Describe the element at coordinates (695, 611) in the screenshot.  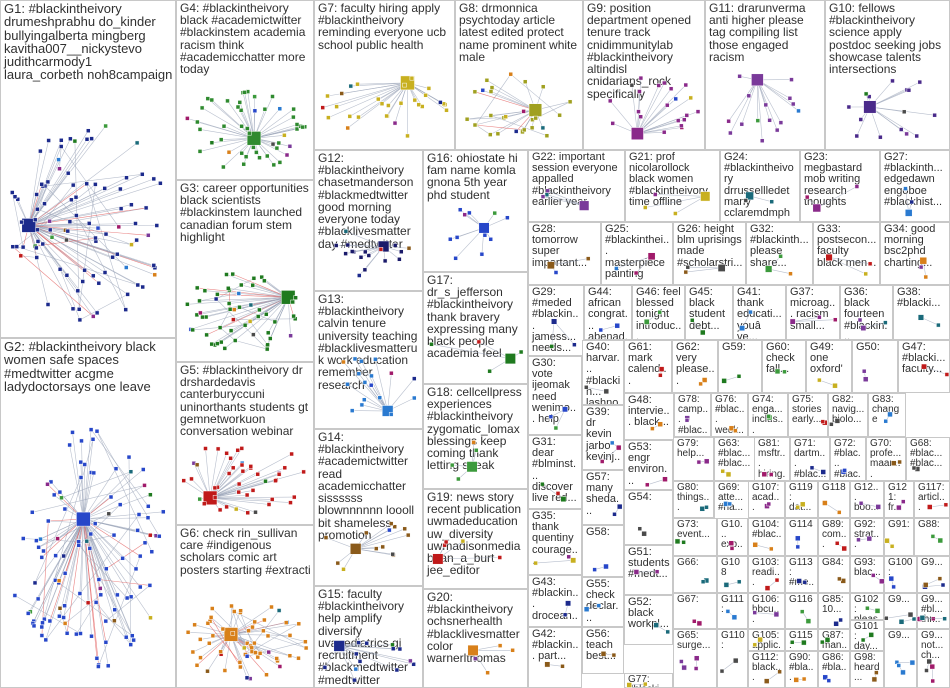
I see `group-cell-g67: G67:` at that location.